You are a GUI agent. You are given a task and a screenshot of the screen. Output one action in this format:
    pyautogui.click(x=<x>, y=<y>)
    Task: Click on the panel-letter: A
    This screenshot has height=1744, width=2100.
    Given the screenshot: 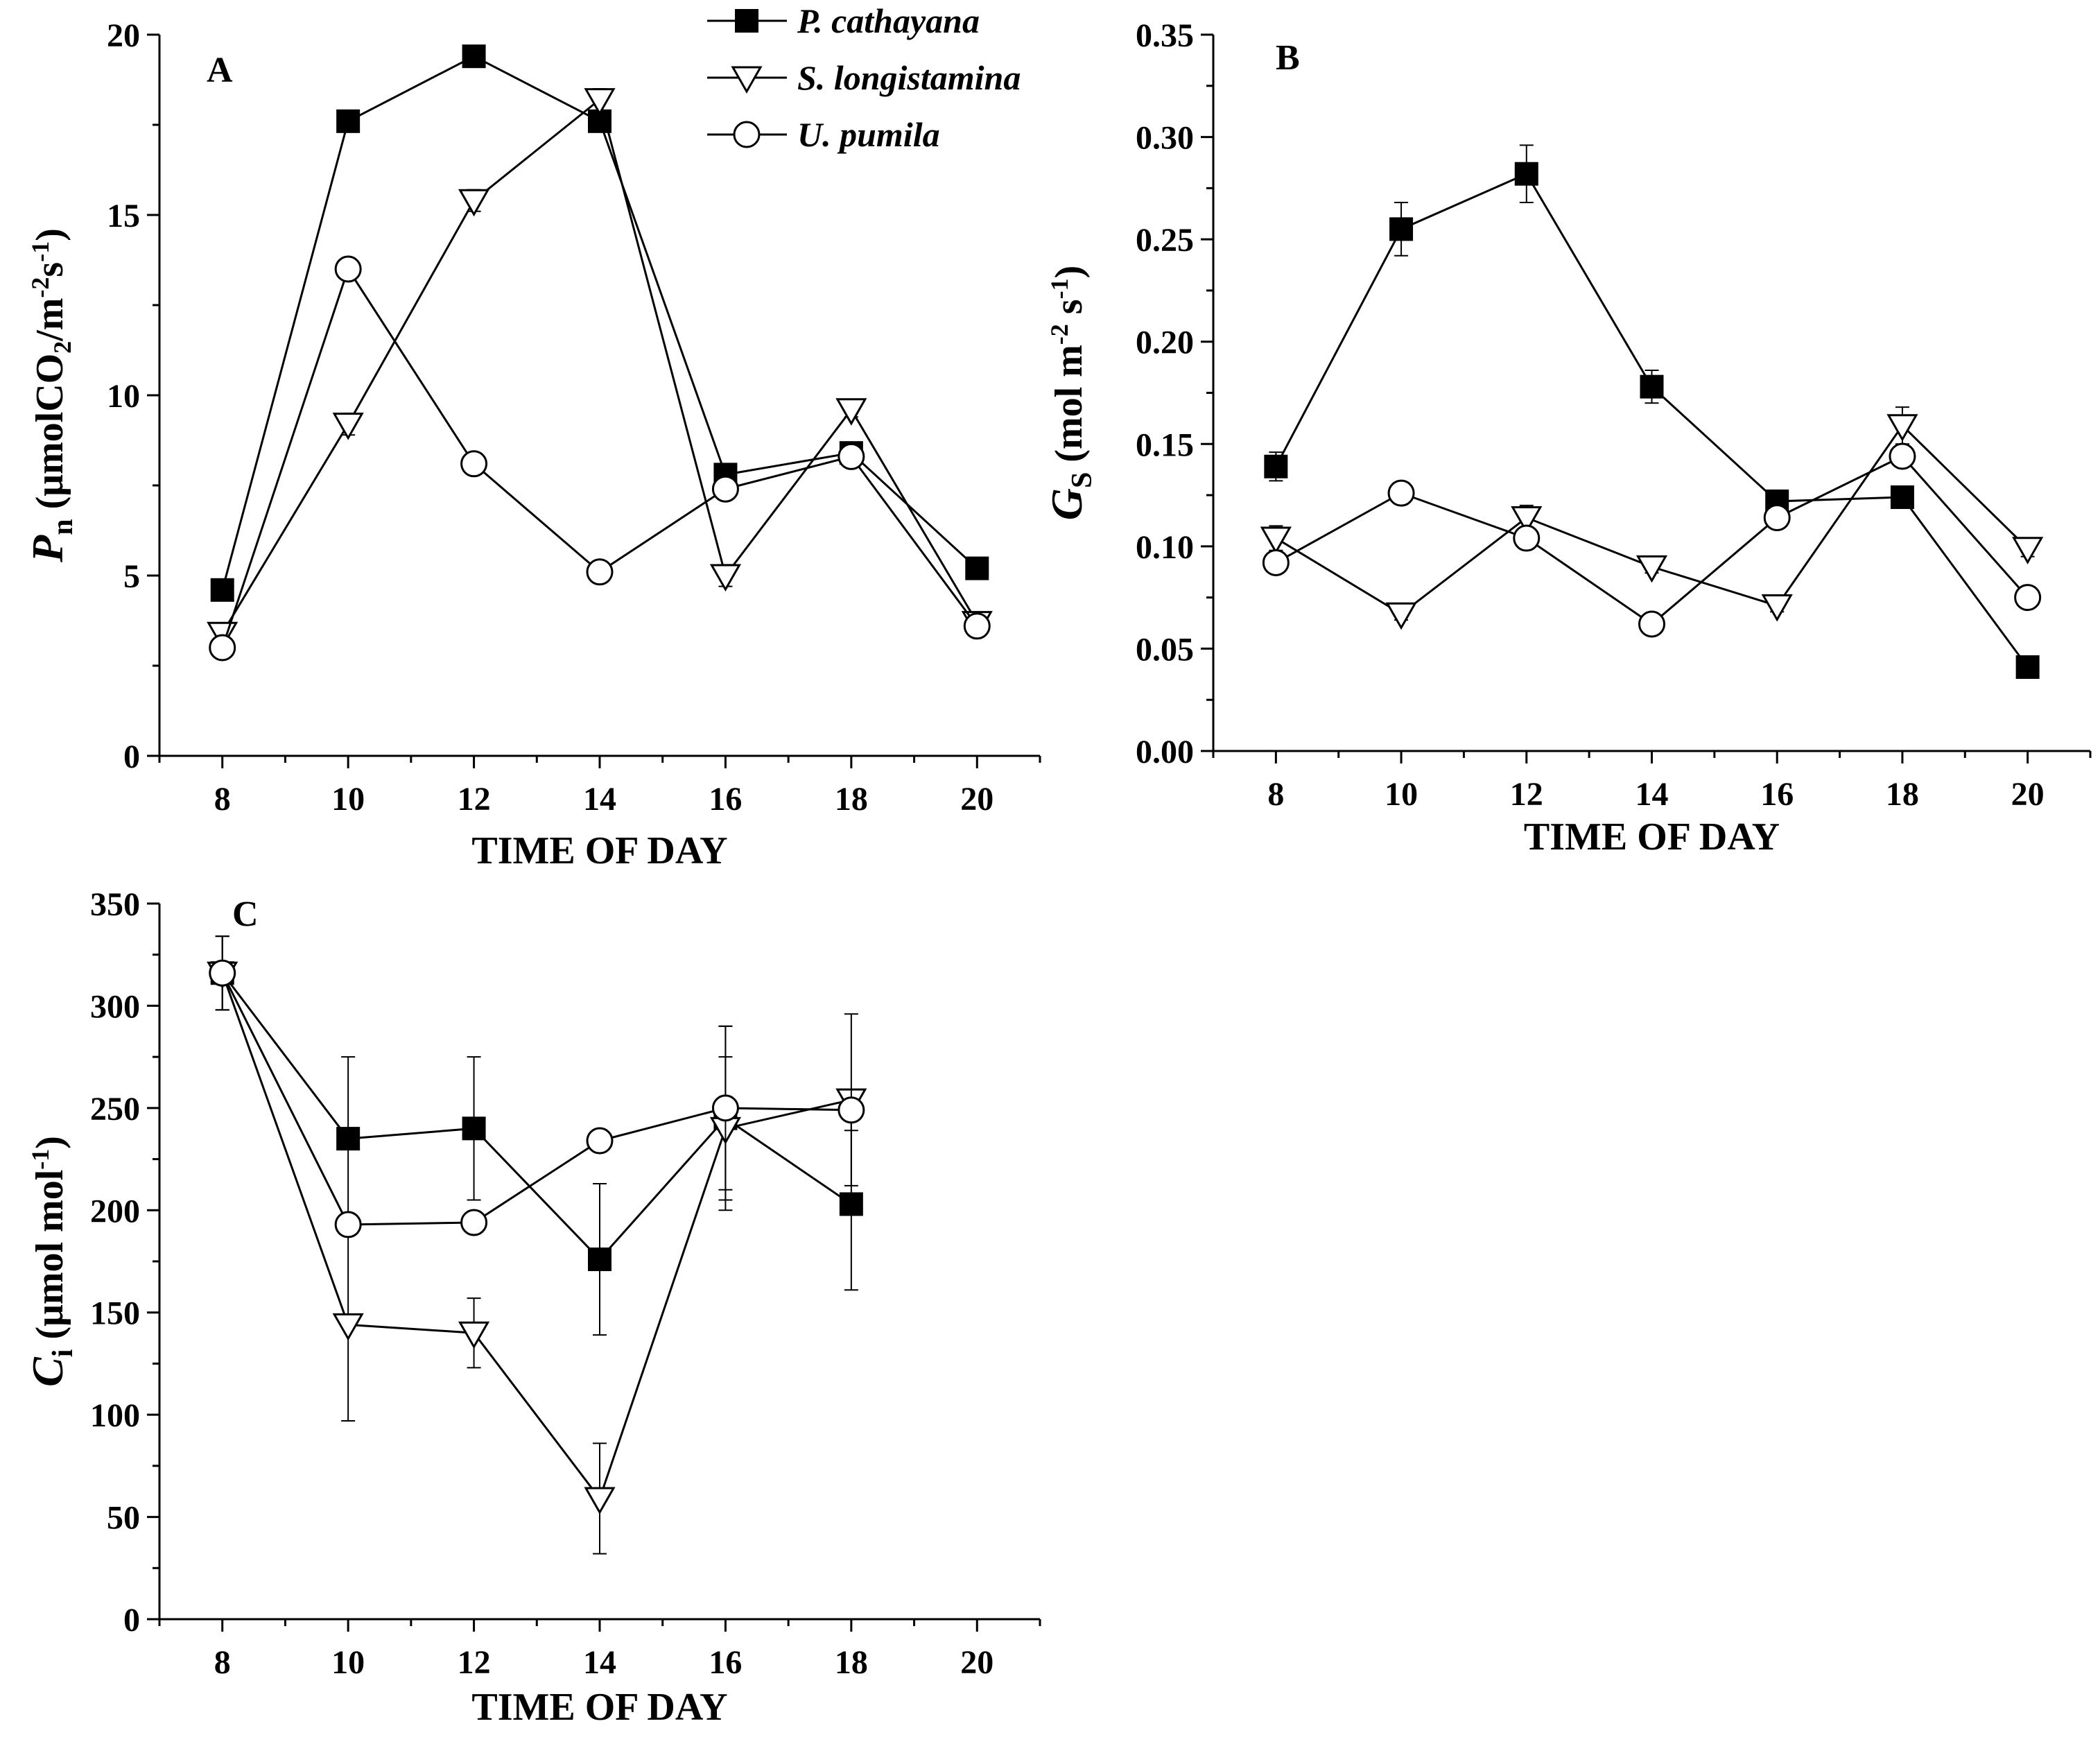 What is the action you would take?
    pyautogui.click(x=220, y=70)
    